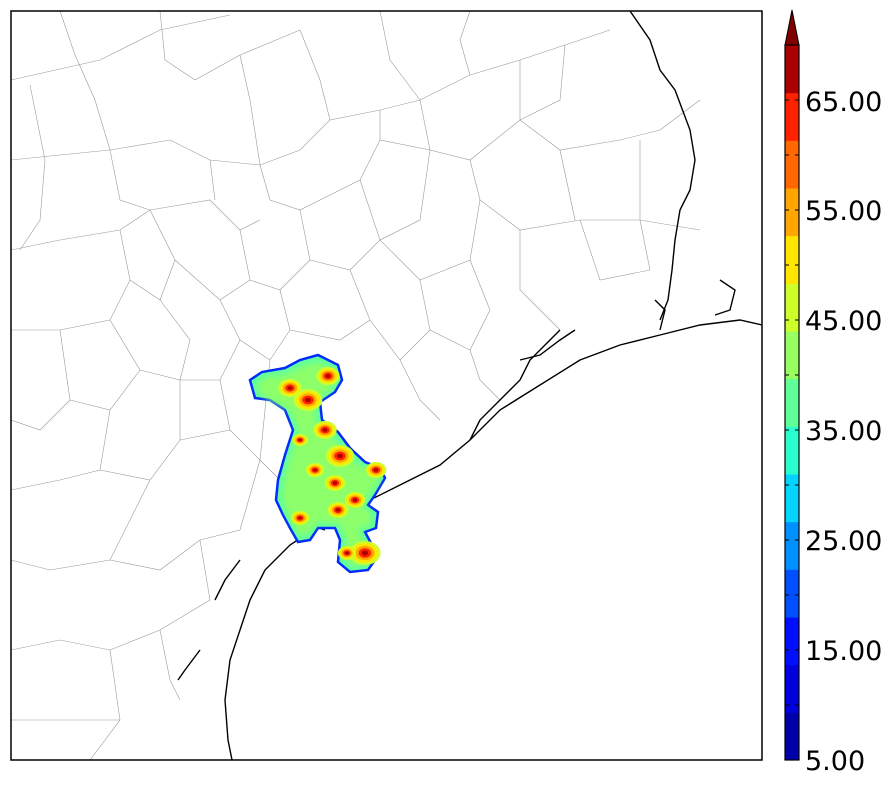  What do you see at coordinates (843, 541) in the screenshot?
I see `colorbar-label-25: 25.00` at bounding box center [843, 541].